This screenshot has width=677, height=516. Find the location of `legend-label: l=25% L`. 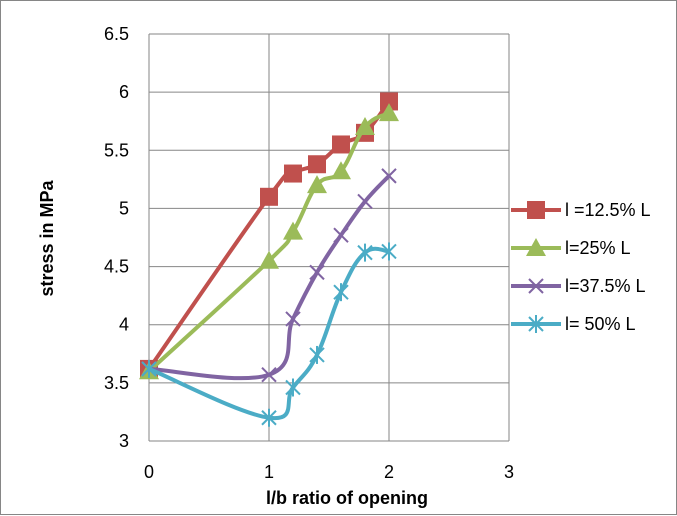

legend-label: l=25% L is located at coordinates (598, 248).